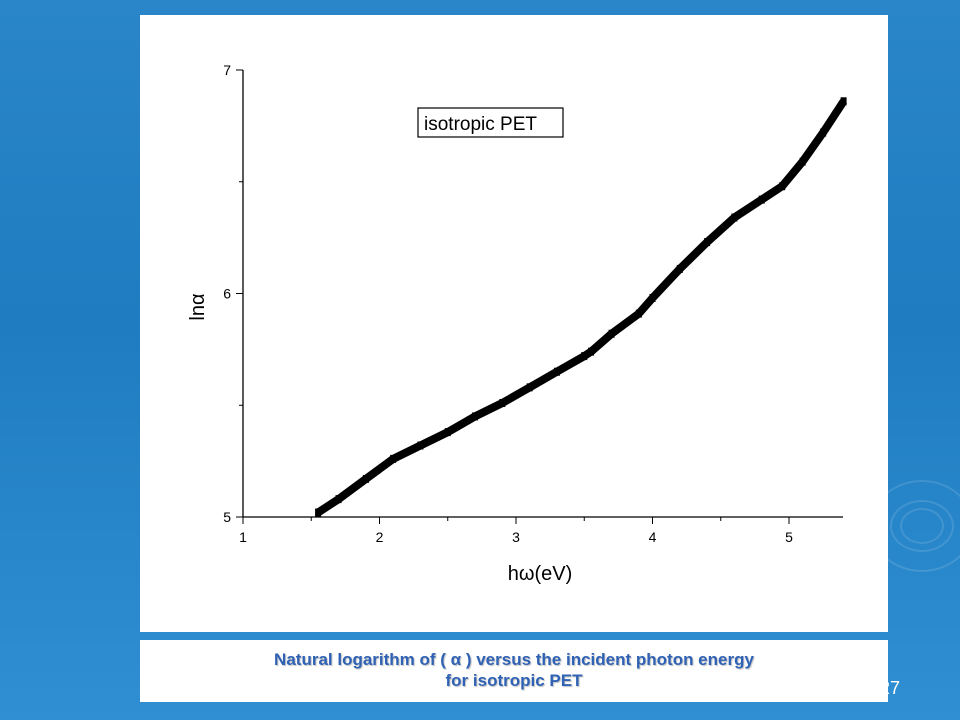  I want to click on legend-box: isotropic PET, so click(490, 122).